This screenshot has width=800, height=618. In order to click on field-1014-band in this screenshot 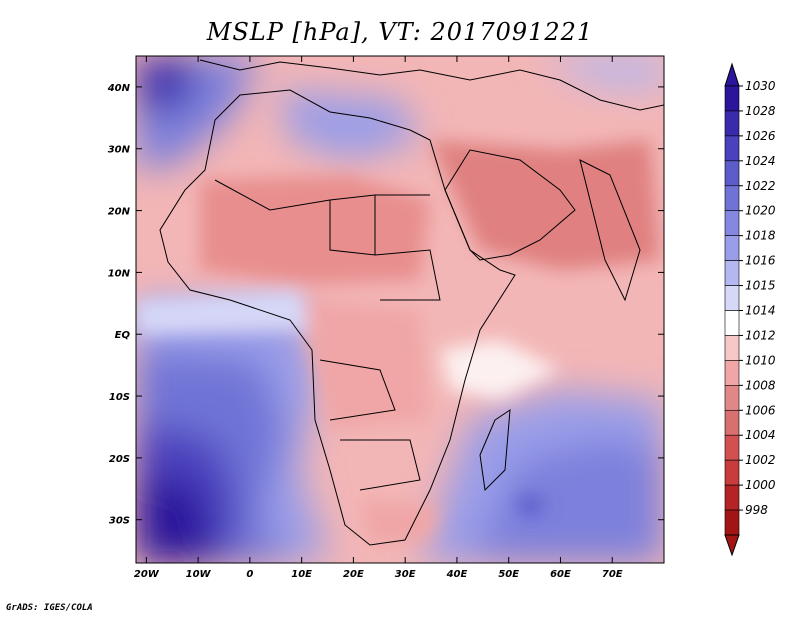, I will do `click(500, 370)`.